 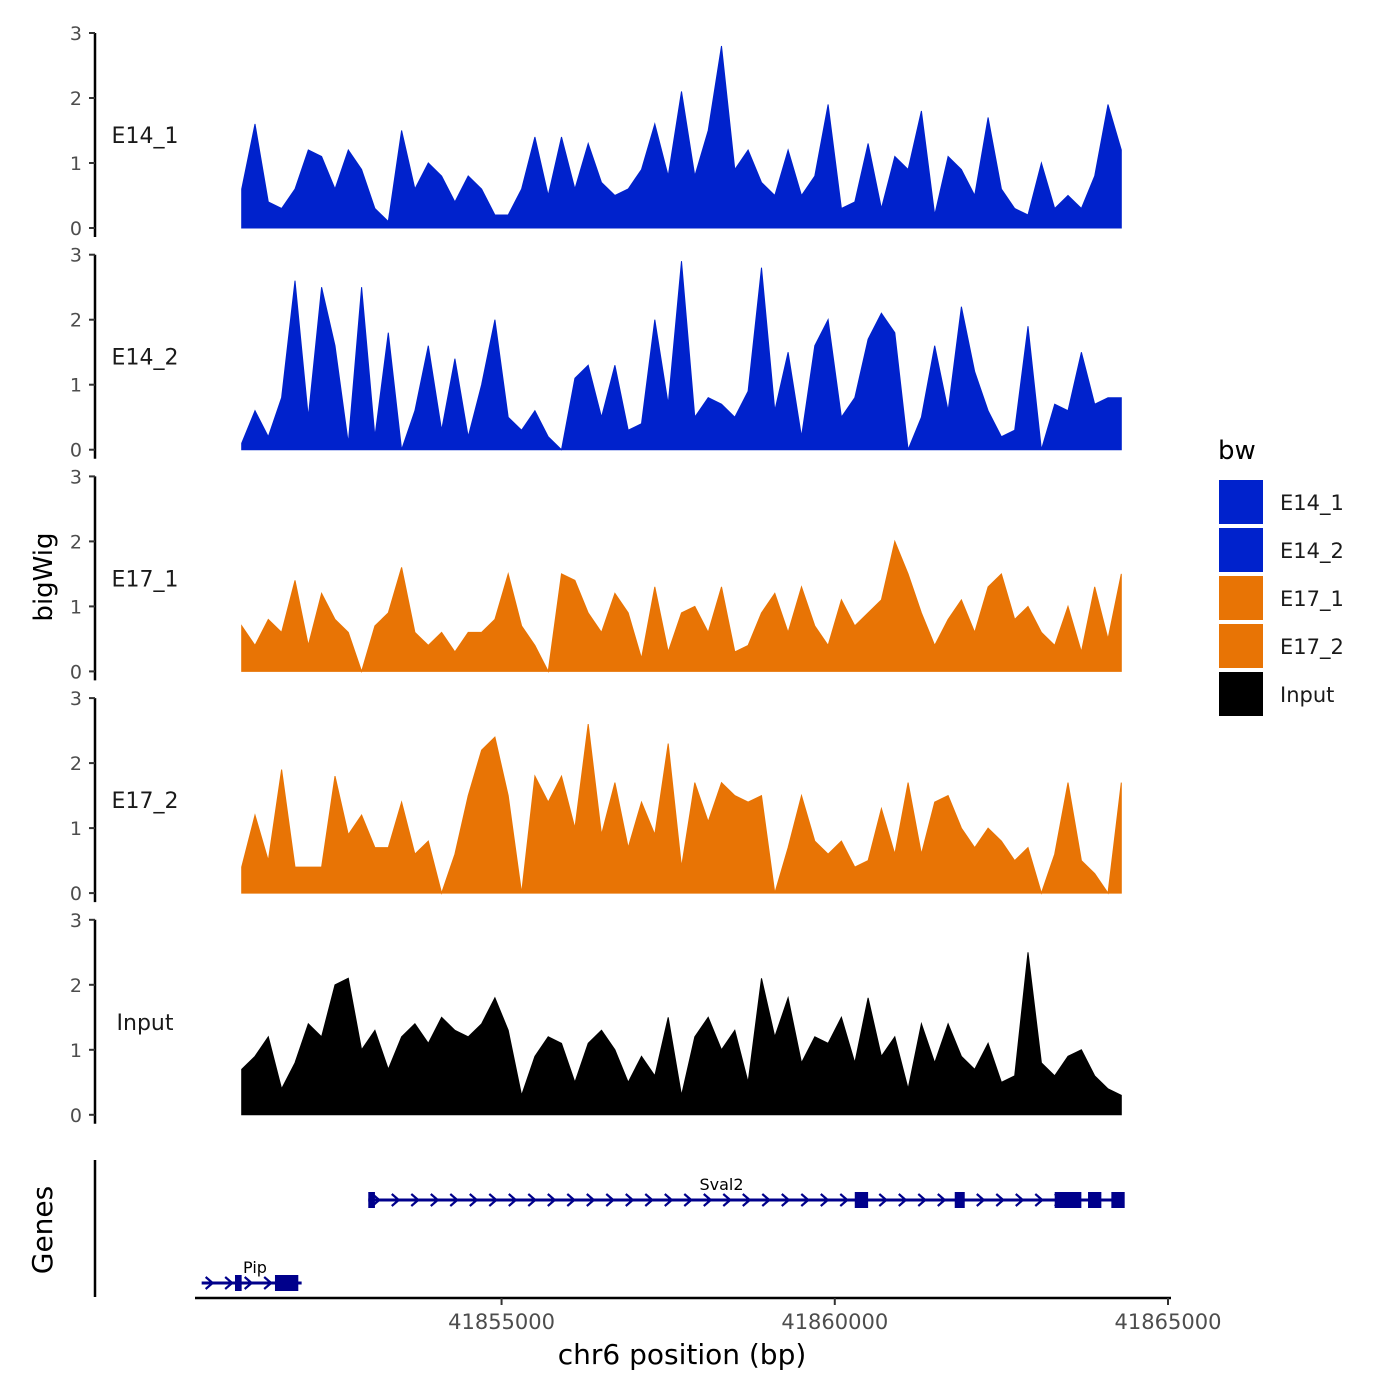 What do you see at coordinates (501, 1322) in the screenshot?
I see `x-tick-label-41855000: 41855000` at bounding box center [501, 1322].